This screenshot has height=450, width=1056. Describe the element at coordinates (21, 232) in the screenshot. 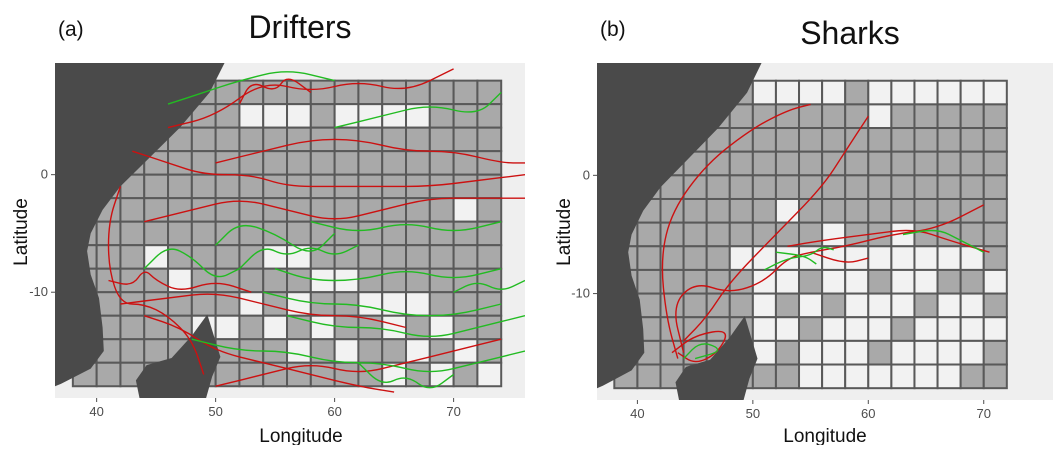

I see `panel-a-ylabel: Latitude` at that location.